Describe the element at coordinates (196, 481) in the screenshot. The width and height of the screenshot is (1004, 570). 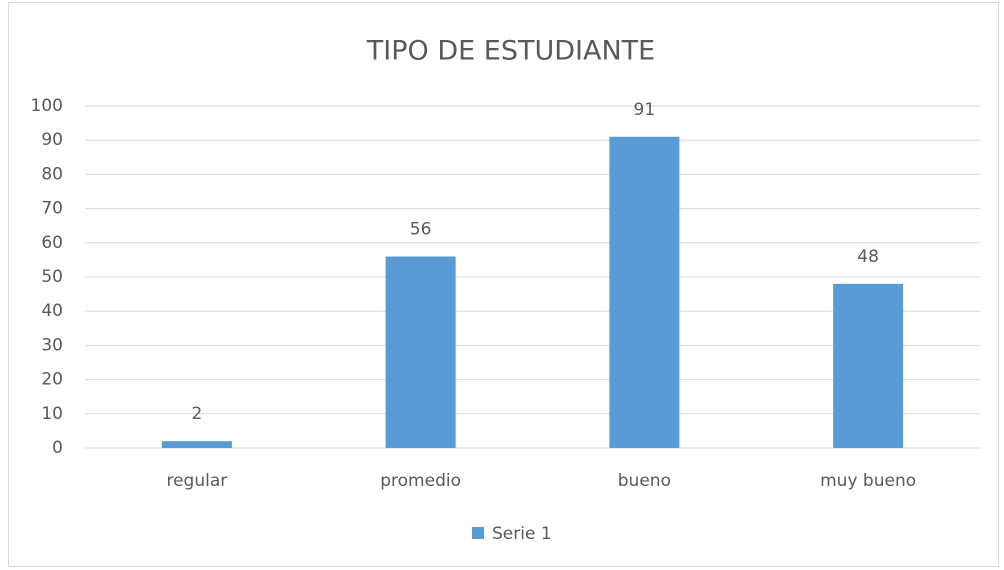
I see `x-tick-label: regular` at that location.